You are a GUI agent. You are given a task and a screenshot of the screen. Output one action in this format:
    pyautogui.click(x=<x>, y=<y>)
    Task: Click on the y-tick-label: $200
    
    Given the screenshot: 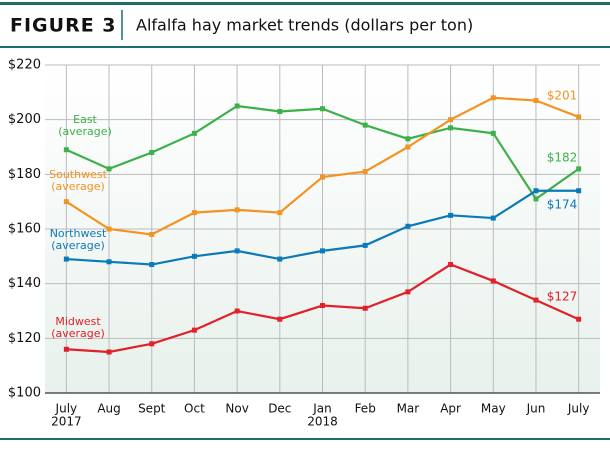 What is the action you would take?
    pyautogui.click(x=24, y=119)
    